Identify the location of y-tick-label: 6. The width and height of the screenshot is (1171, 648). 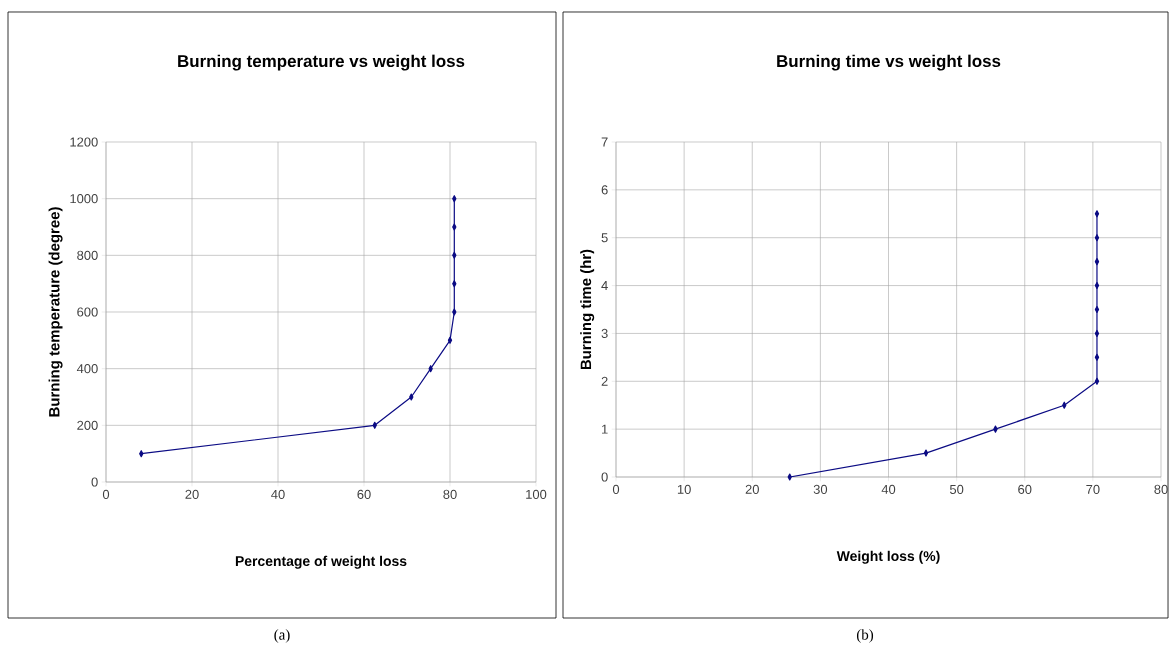
(604, 190).